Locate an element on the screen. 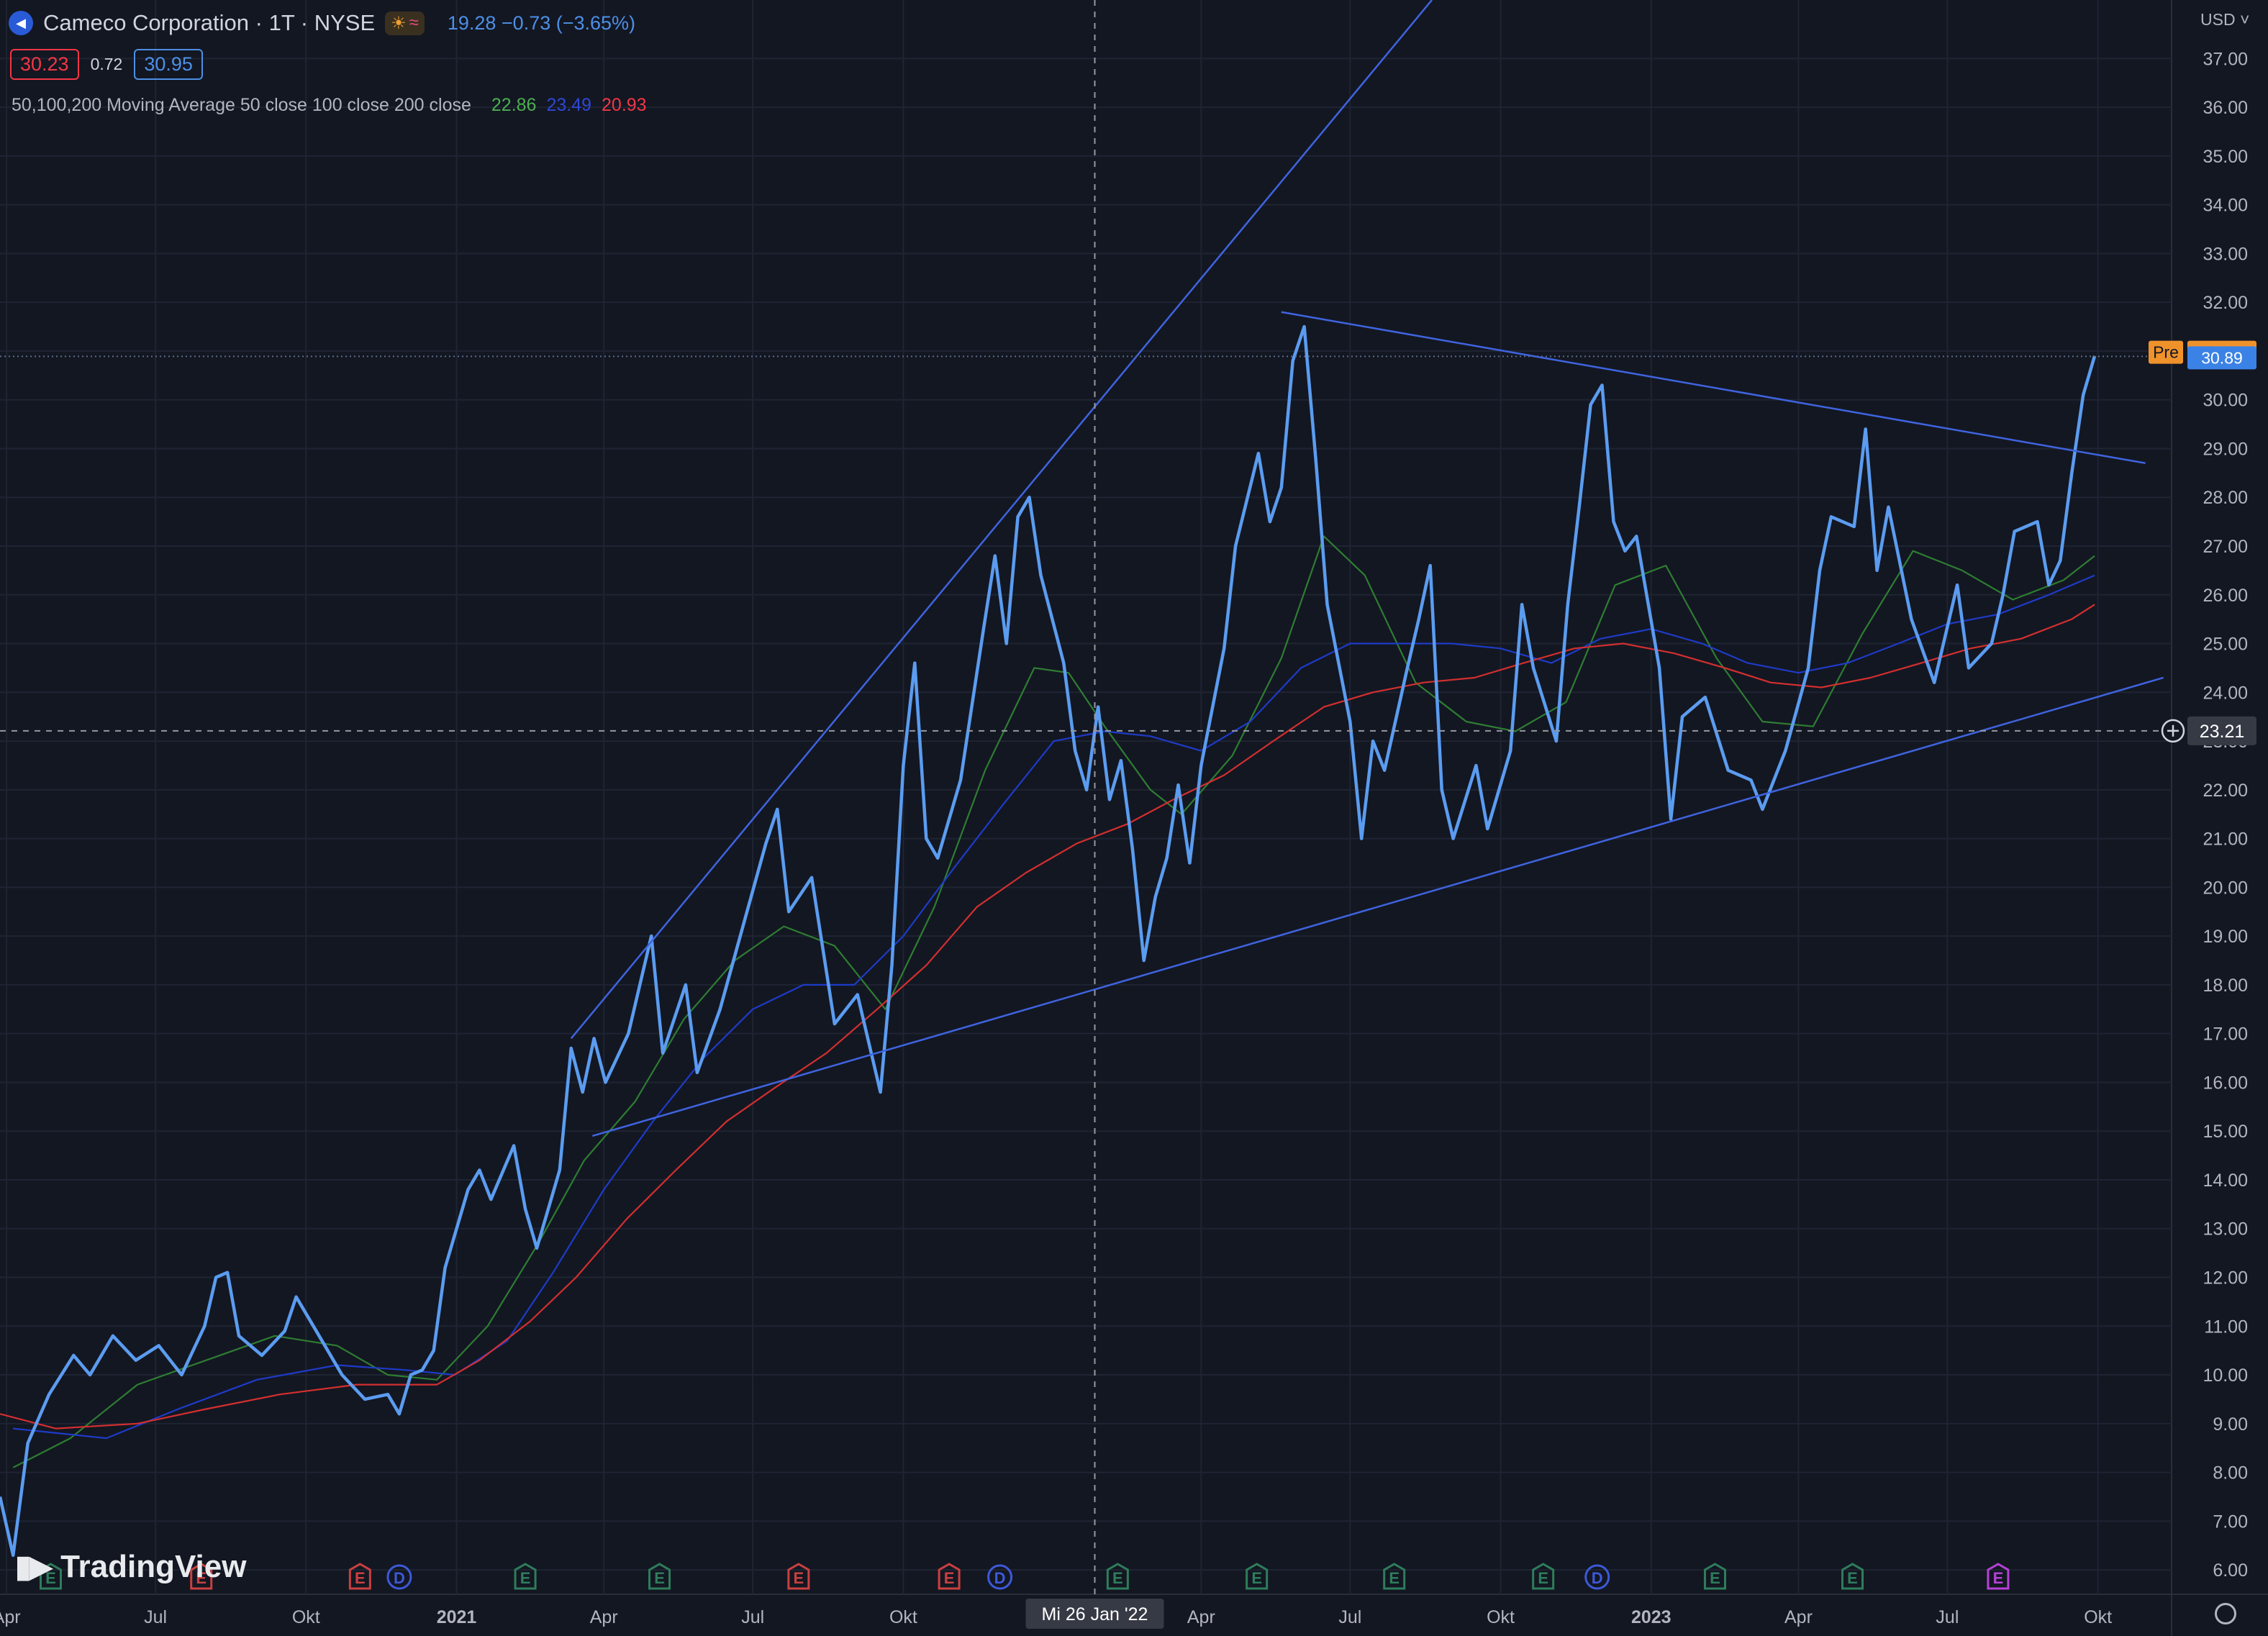 The height and width of the screenshot is (1636, 2268). bid-ask-row: 30.23 0.72 30.95 is located at coordinates (106, 64).